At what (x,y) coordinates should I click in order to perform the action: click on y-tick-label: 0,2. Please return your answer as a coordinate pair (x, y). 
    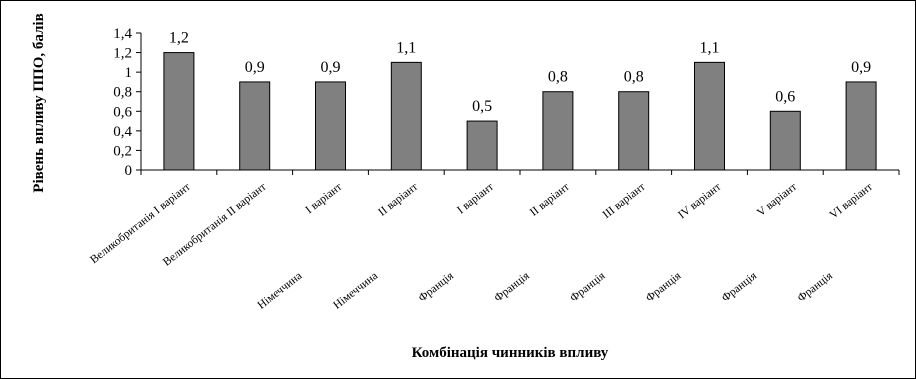
    Looking at the image, I should click on (122, 151).